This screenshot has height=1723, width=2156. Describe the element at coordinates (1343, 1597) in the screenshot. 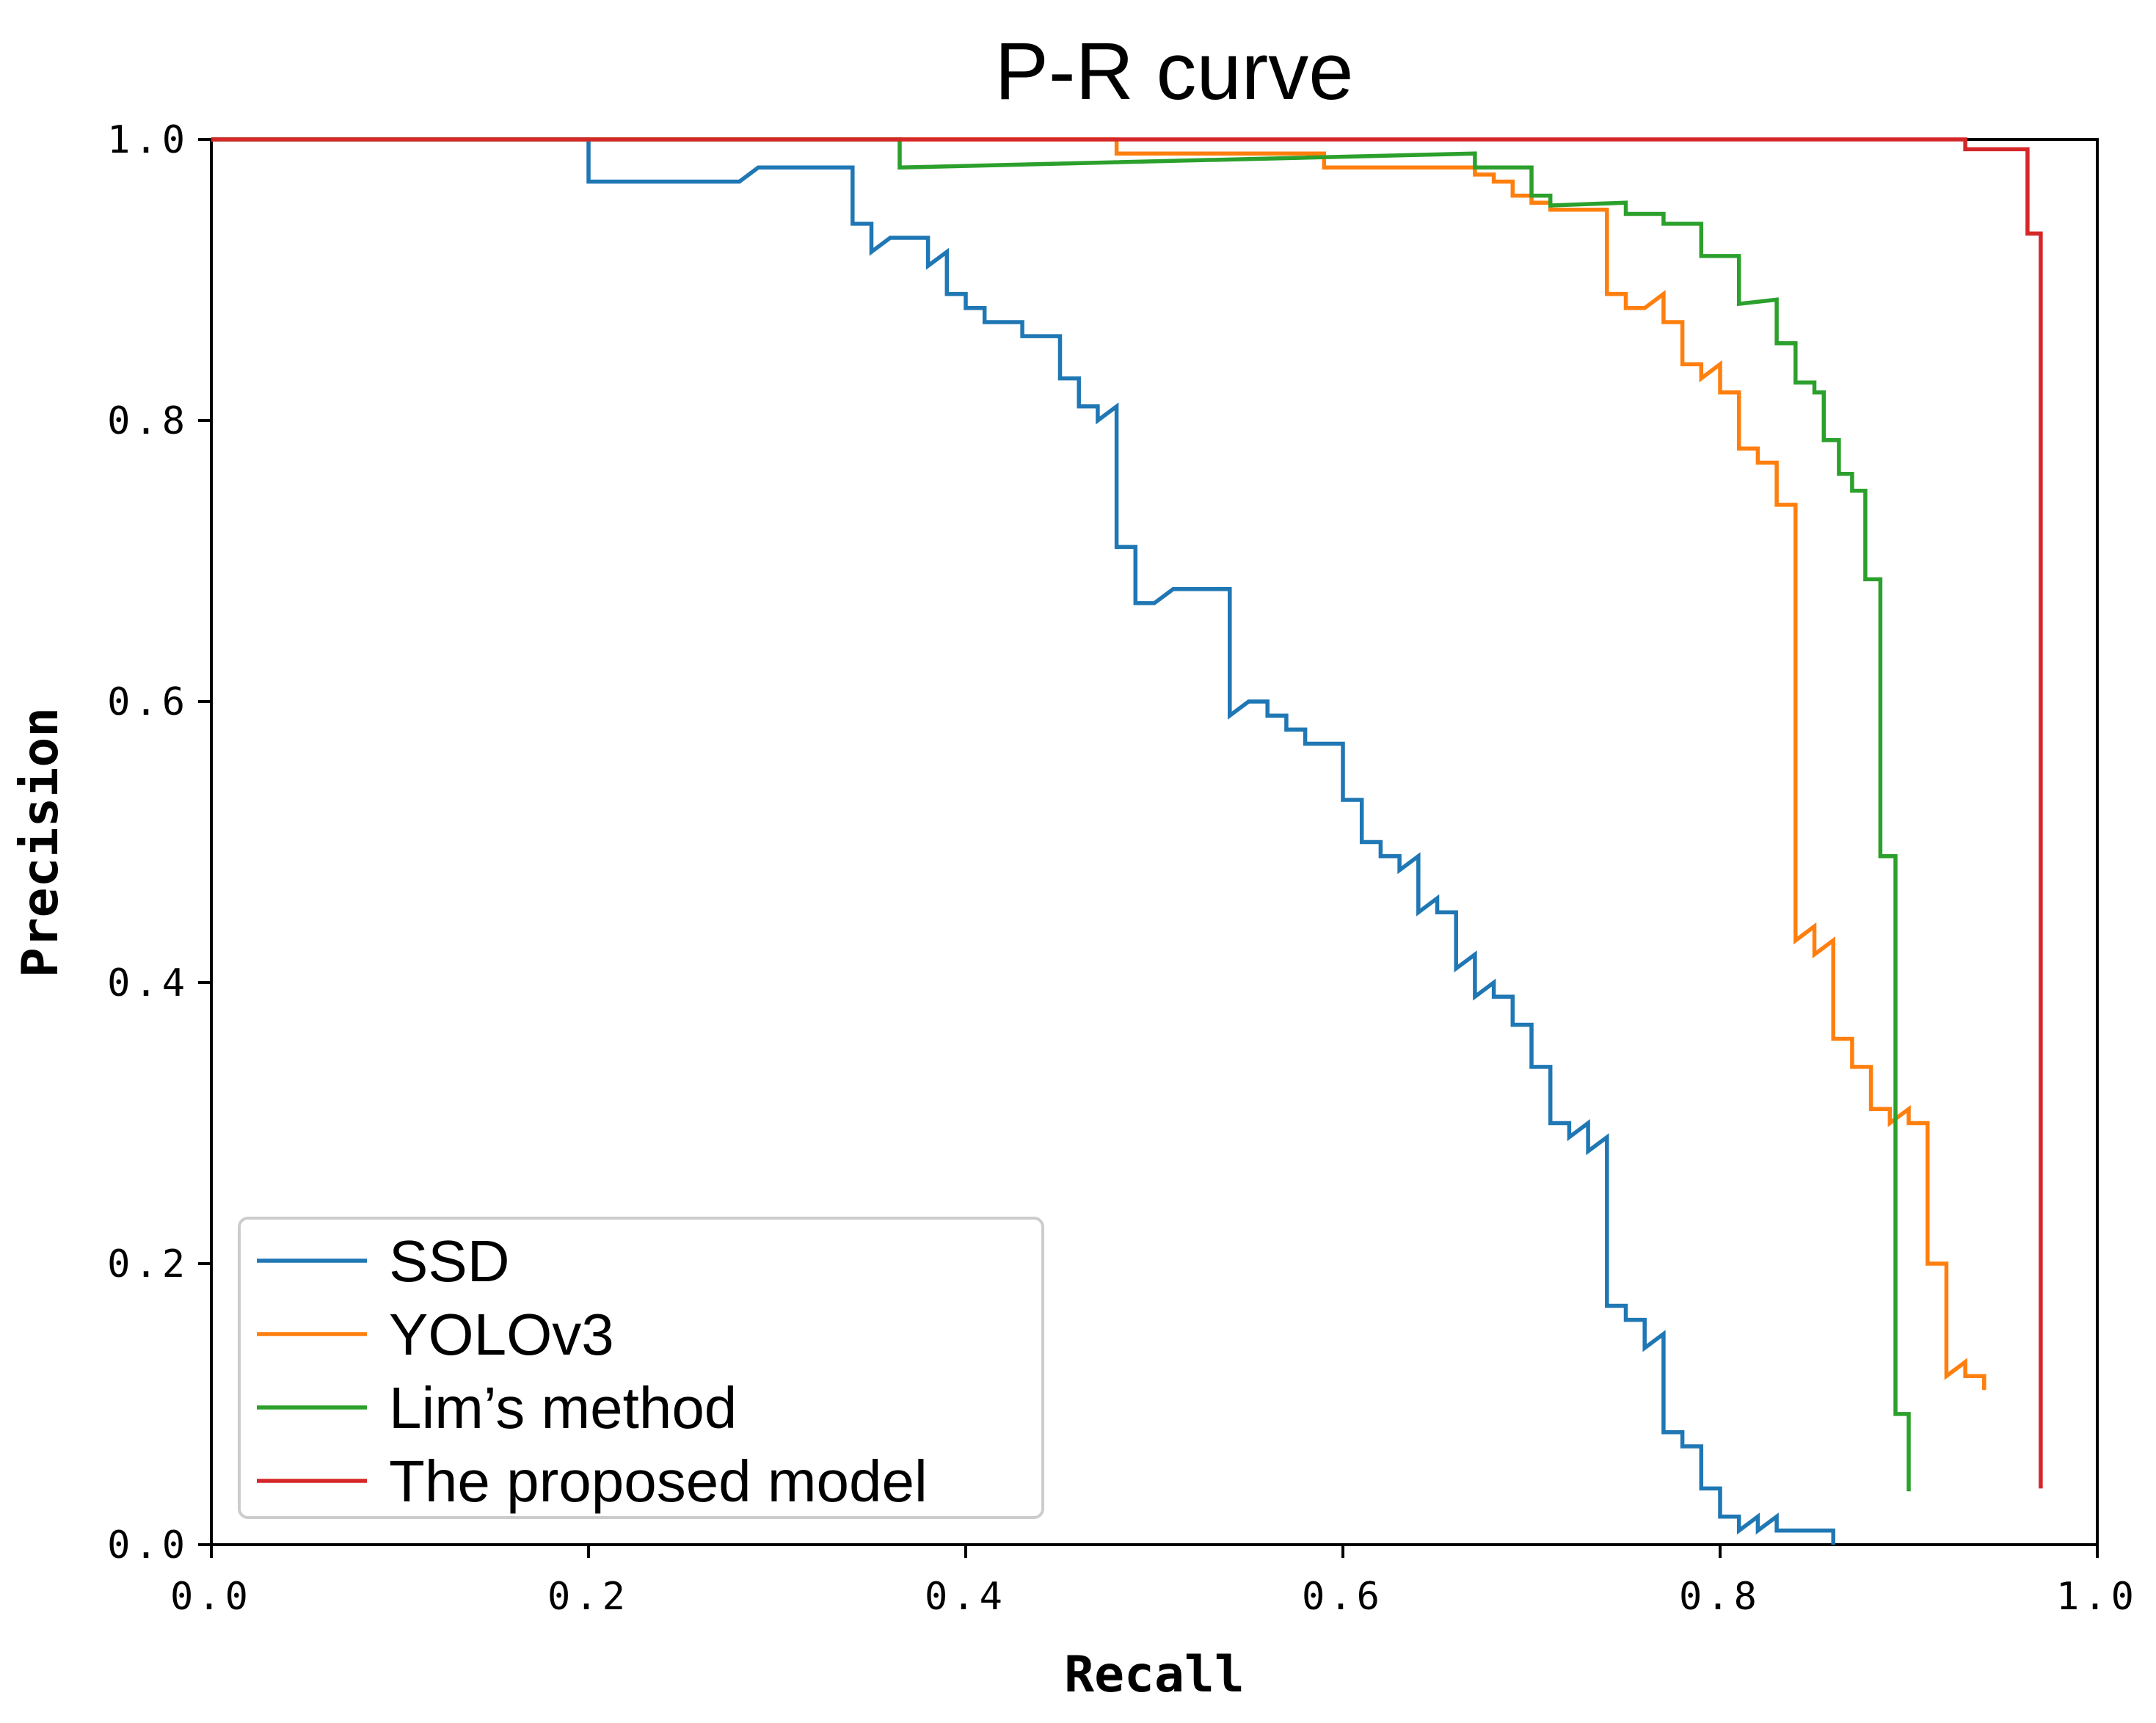

I see `x-tick-label: 0.6` at that location.